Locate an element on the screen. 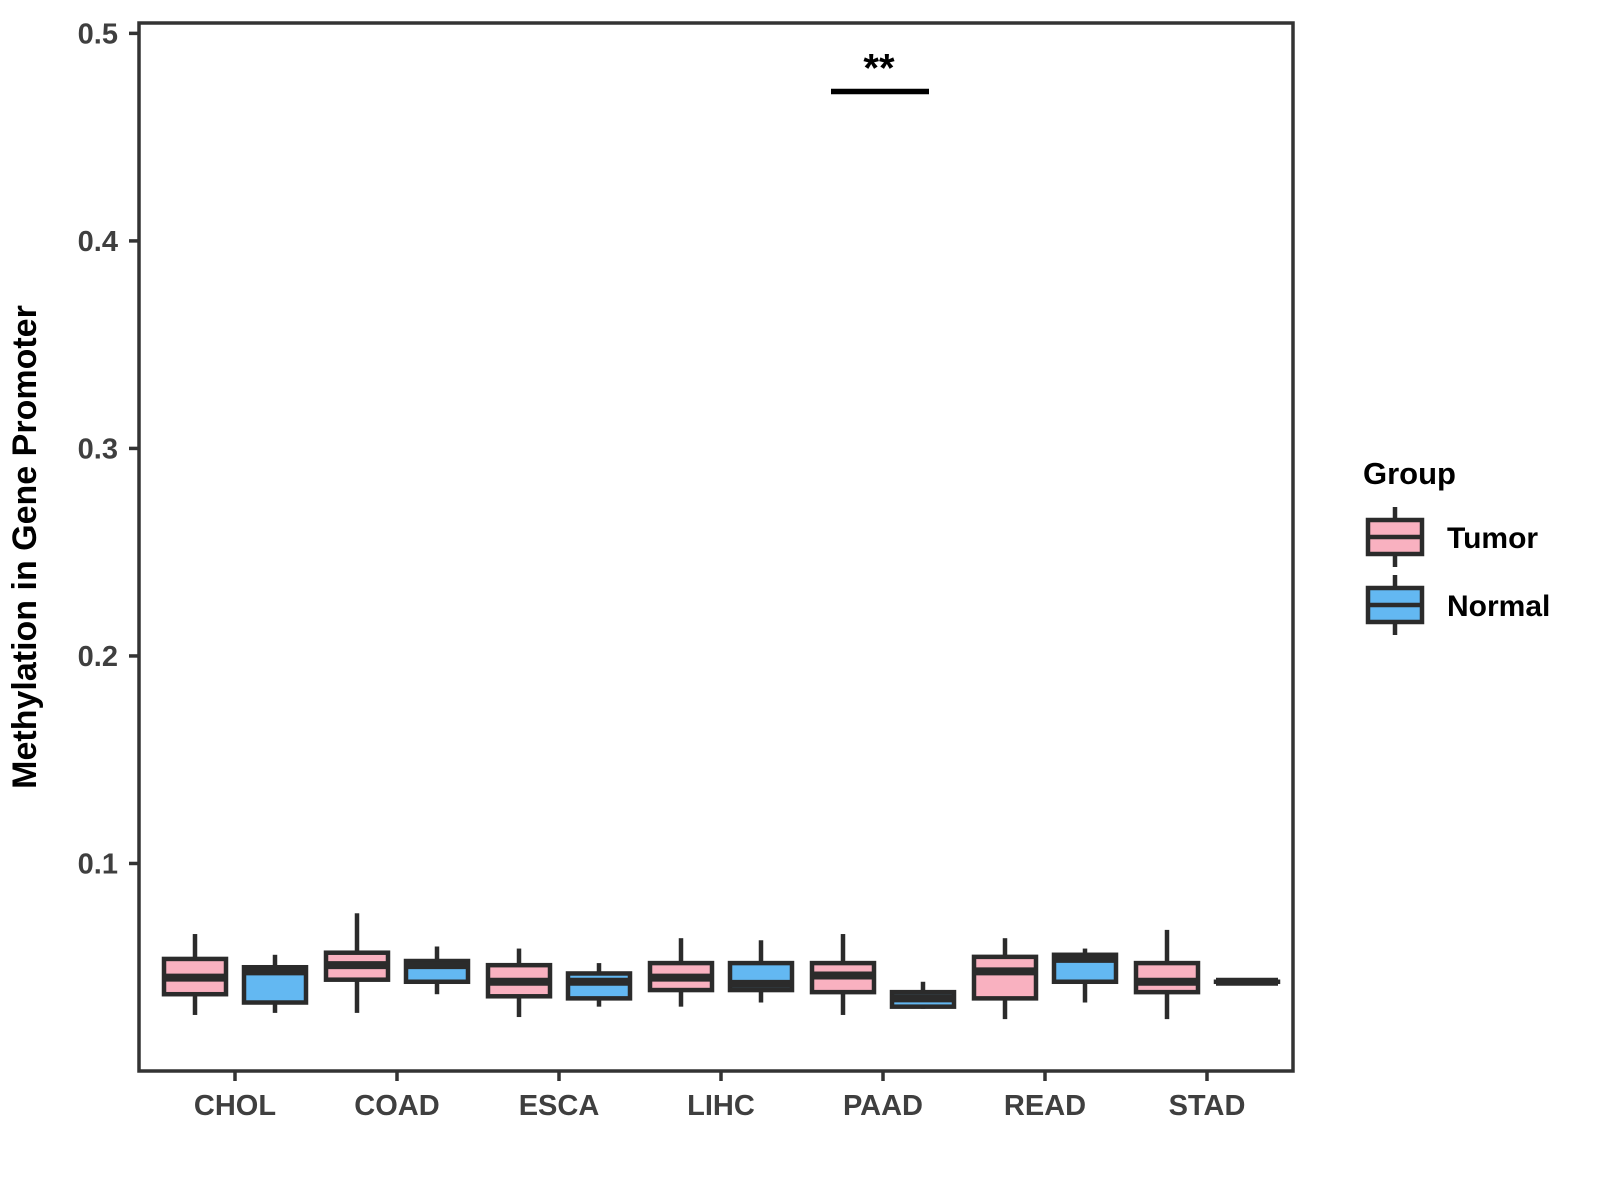 The image size is (1600, 1200). boxplot-normal-lihc is located at coordinates (761, 971).